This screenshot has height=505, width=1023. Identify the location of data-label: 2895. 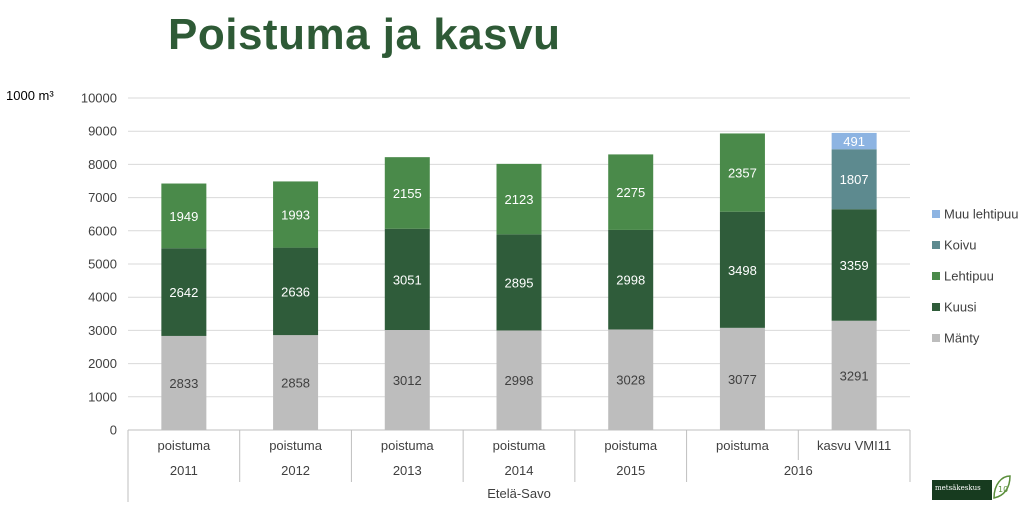
(519, 282).